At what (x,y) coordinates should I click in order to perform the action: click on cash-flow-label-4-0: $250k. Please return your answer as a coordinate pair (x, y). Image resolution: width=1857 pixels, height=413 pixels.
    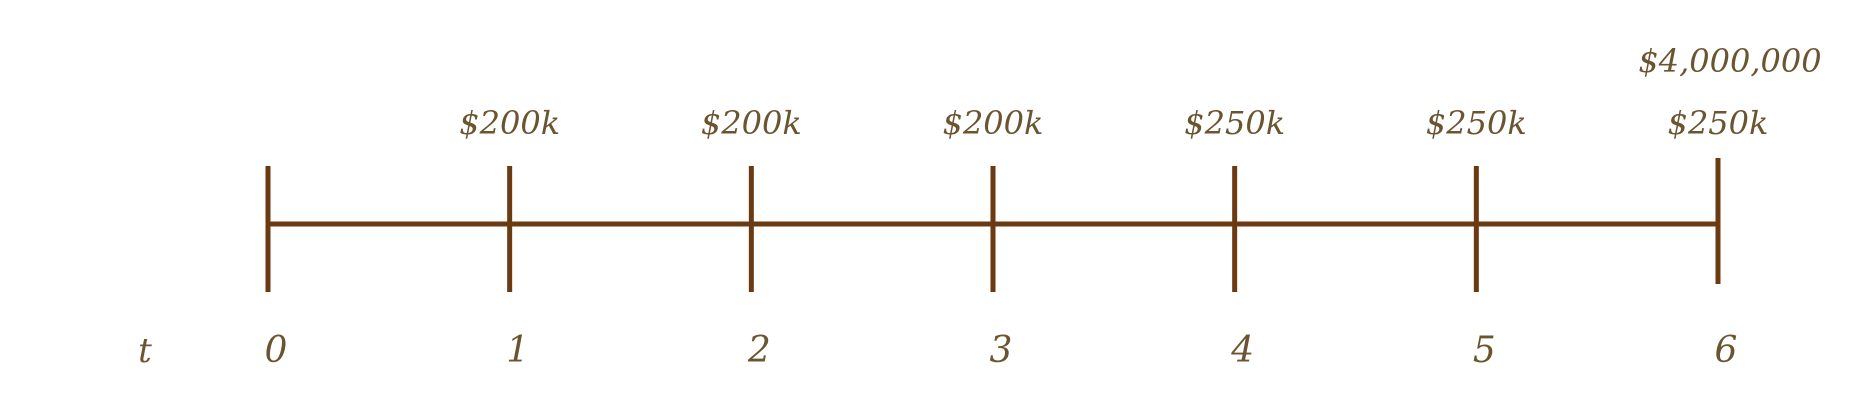
    Looking at the image, I should click on (1234, 123).